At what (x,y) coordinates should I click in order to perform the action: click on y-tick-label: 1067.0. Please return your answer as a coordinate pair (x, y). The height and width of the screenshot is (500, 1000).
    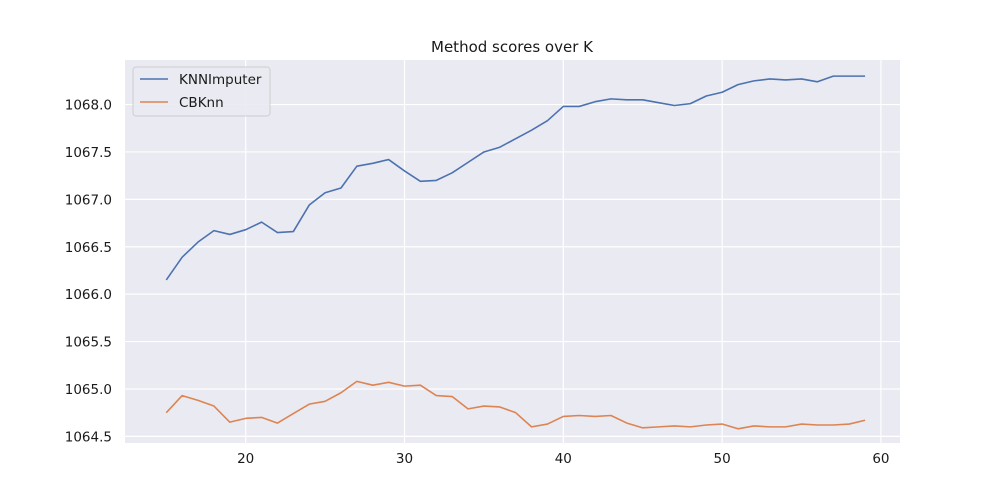
    Looking at the image, I should click on (88, 200).